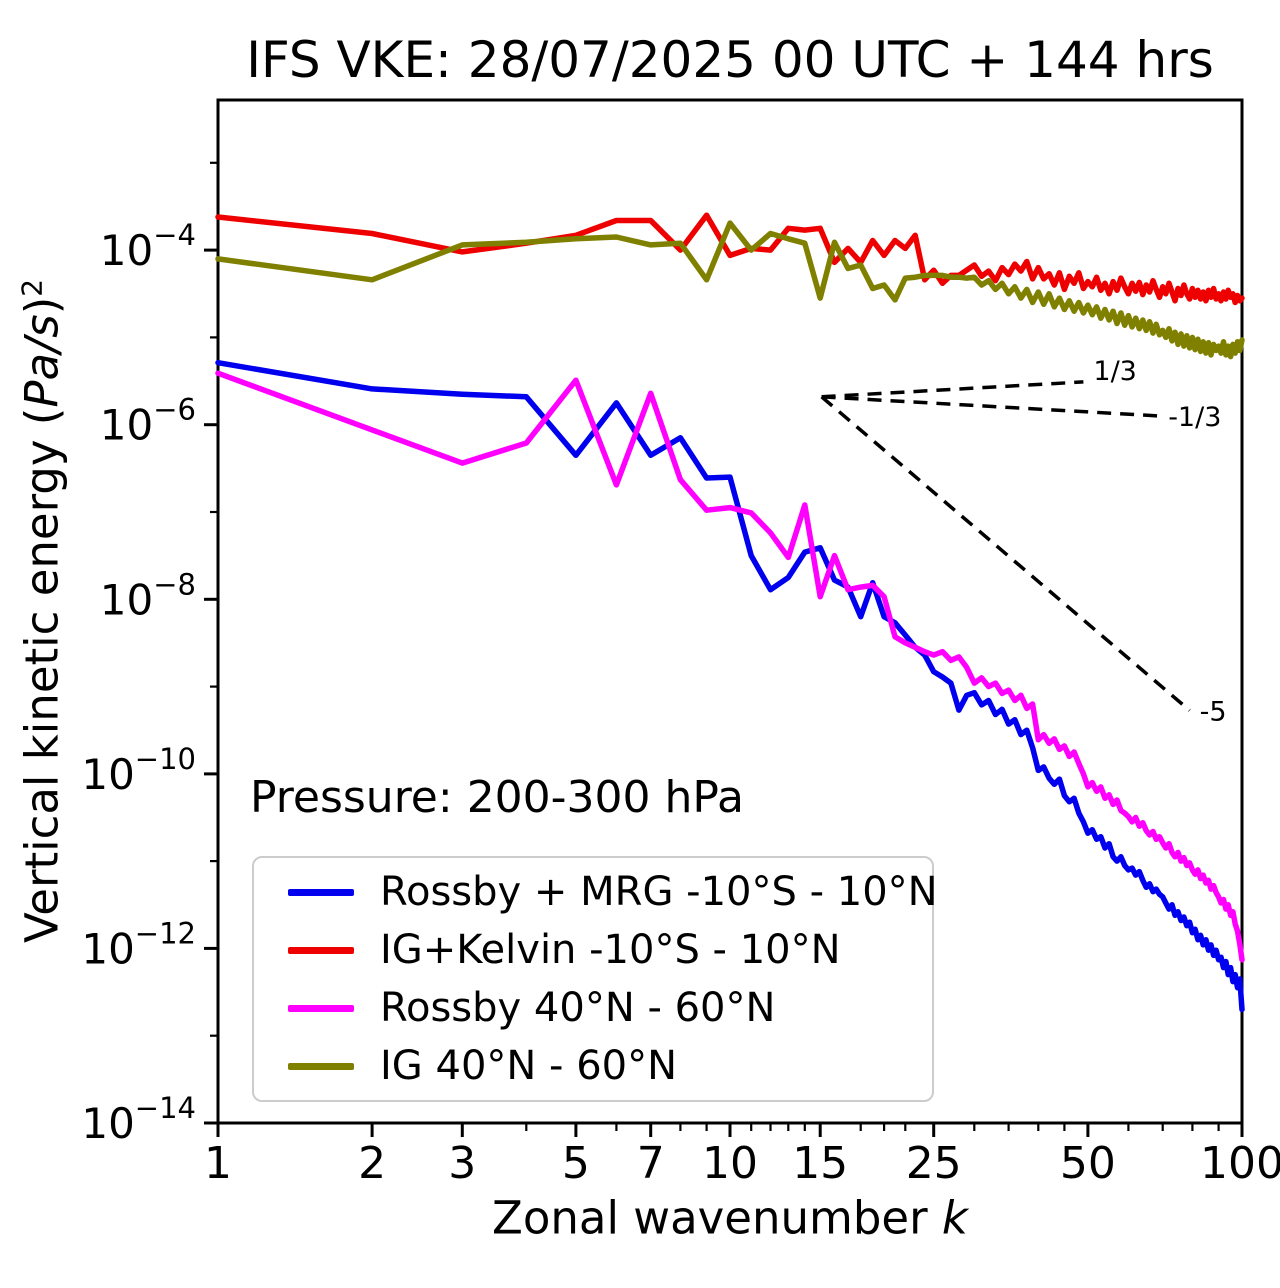  I want to click on legend-item-label: IG+Kelvin -10°S - 10°N, so click(610, 950).